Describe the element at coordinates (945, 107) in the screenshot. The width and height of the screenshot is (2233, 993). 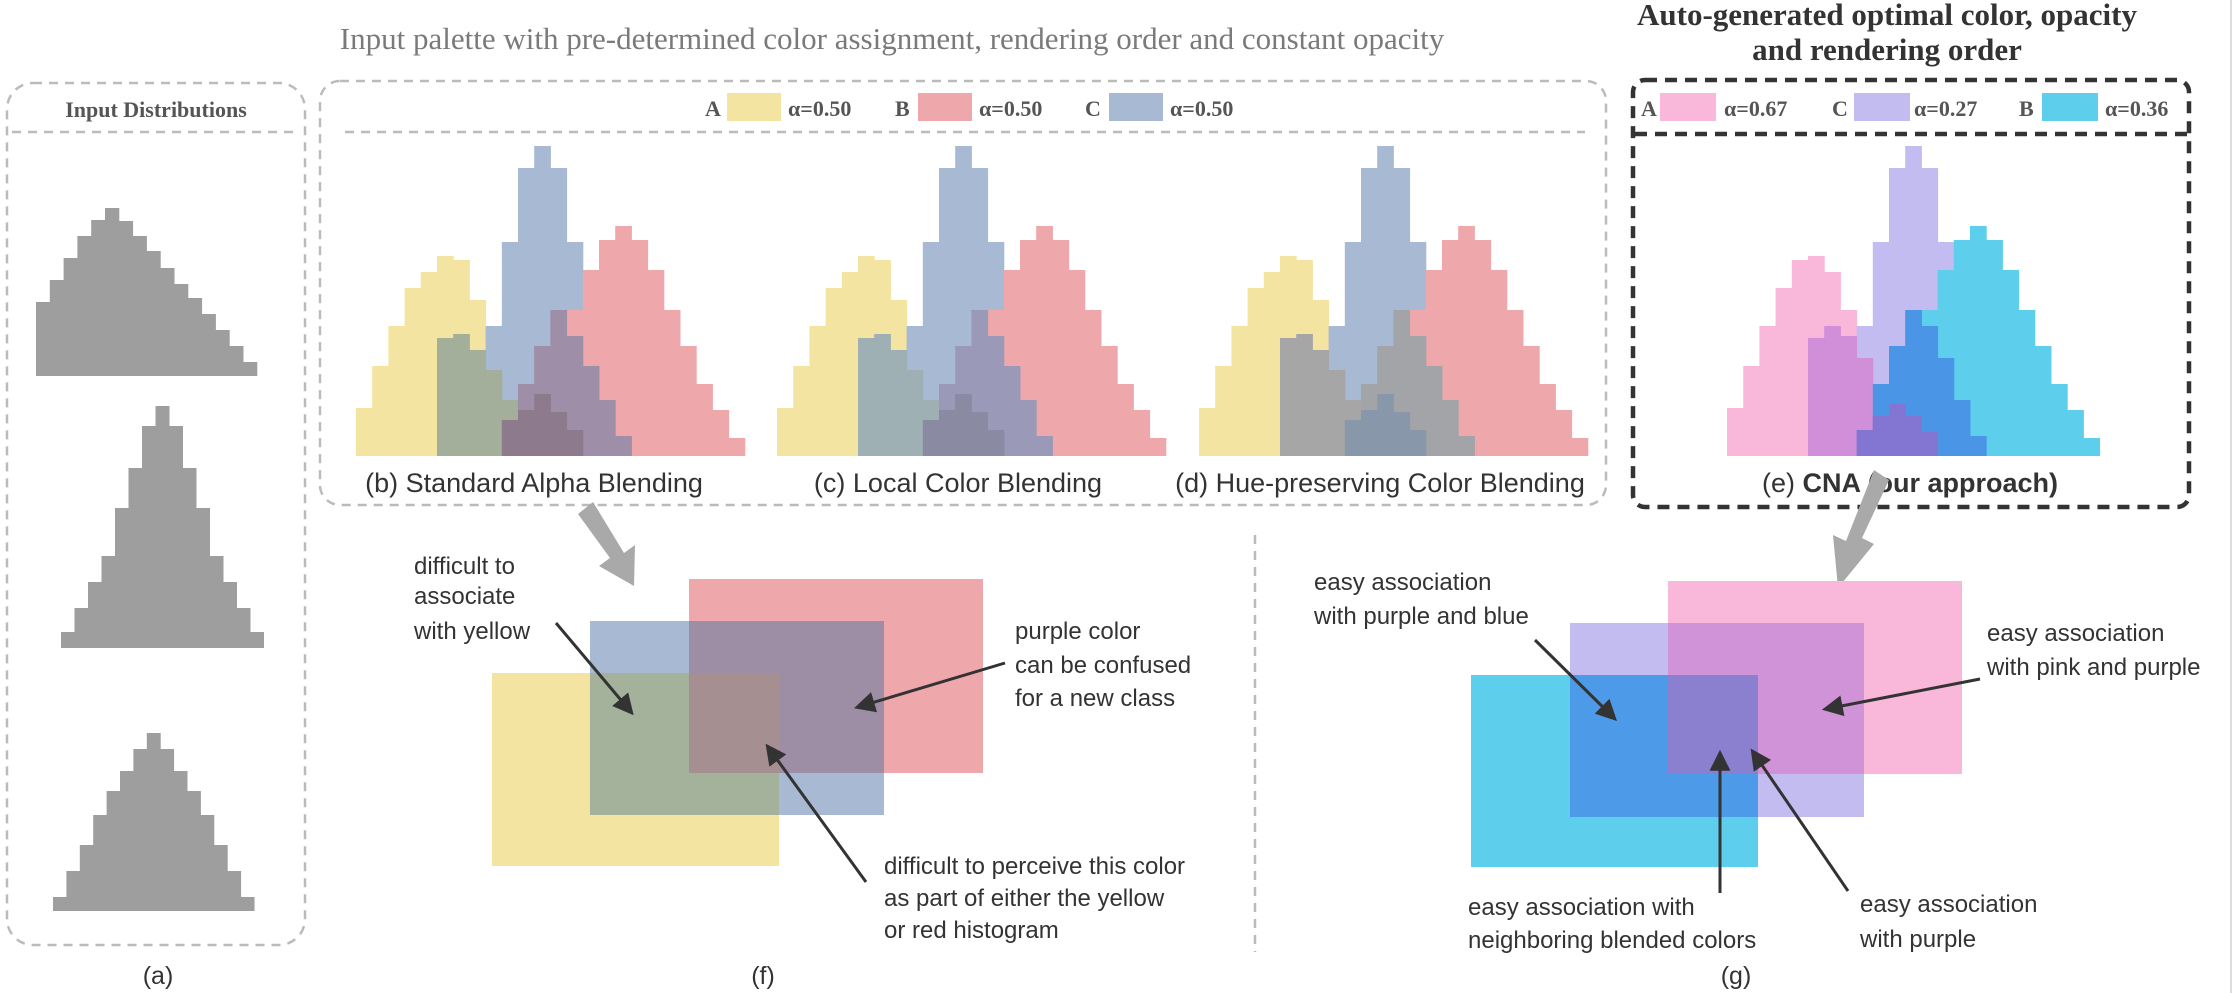
I see `legend-swatch-b` at that location.